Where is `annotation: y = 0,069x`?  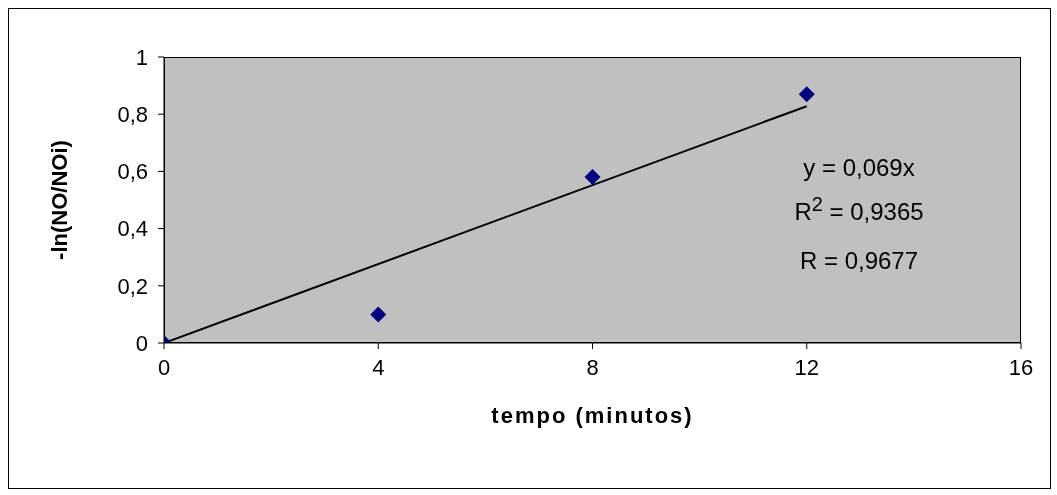
annotation: y = 0,069x is located at coordinates (859, 168).